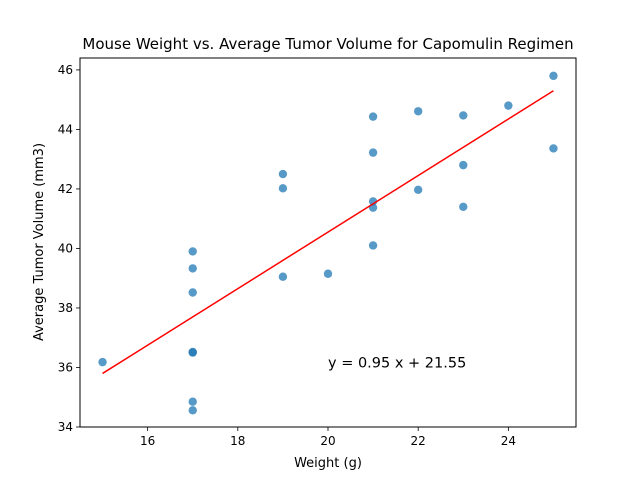 The image size is (640, 480). What do you see at coordinates (327, 441) in the screenshot?
I see `x-tick-label: 20` at bounding box center [327, 441].